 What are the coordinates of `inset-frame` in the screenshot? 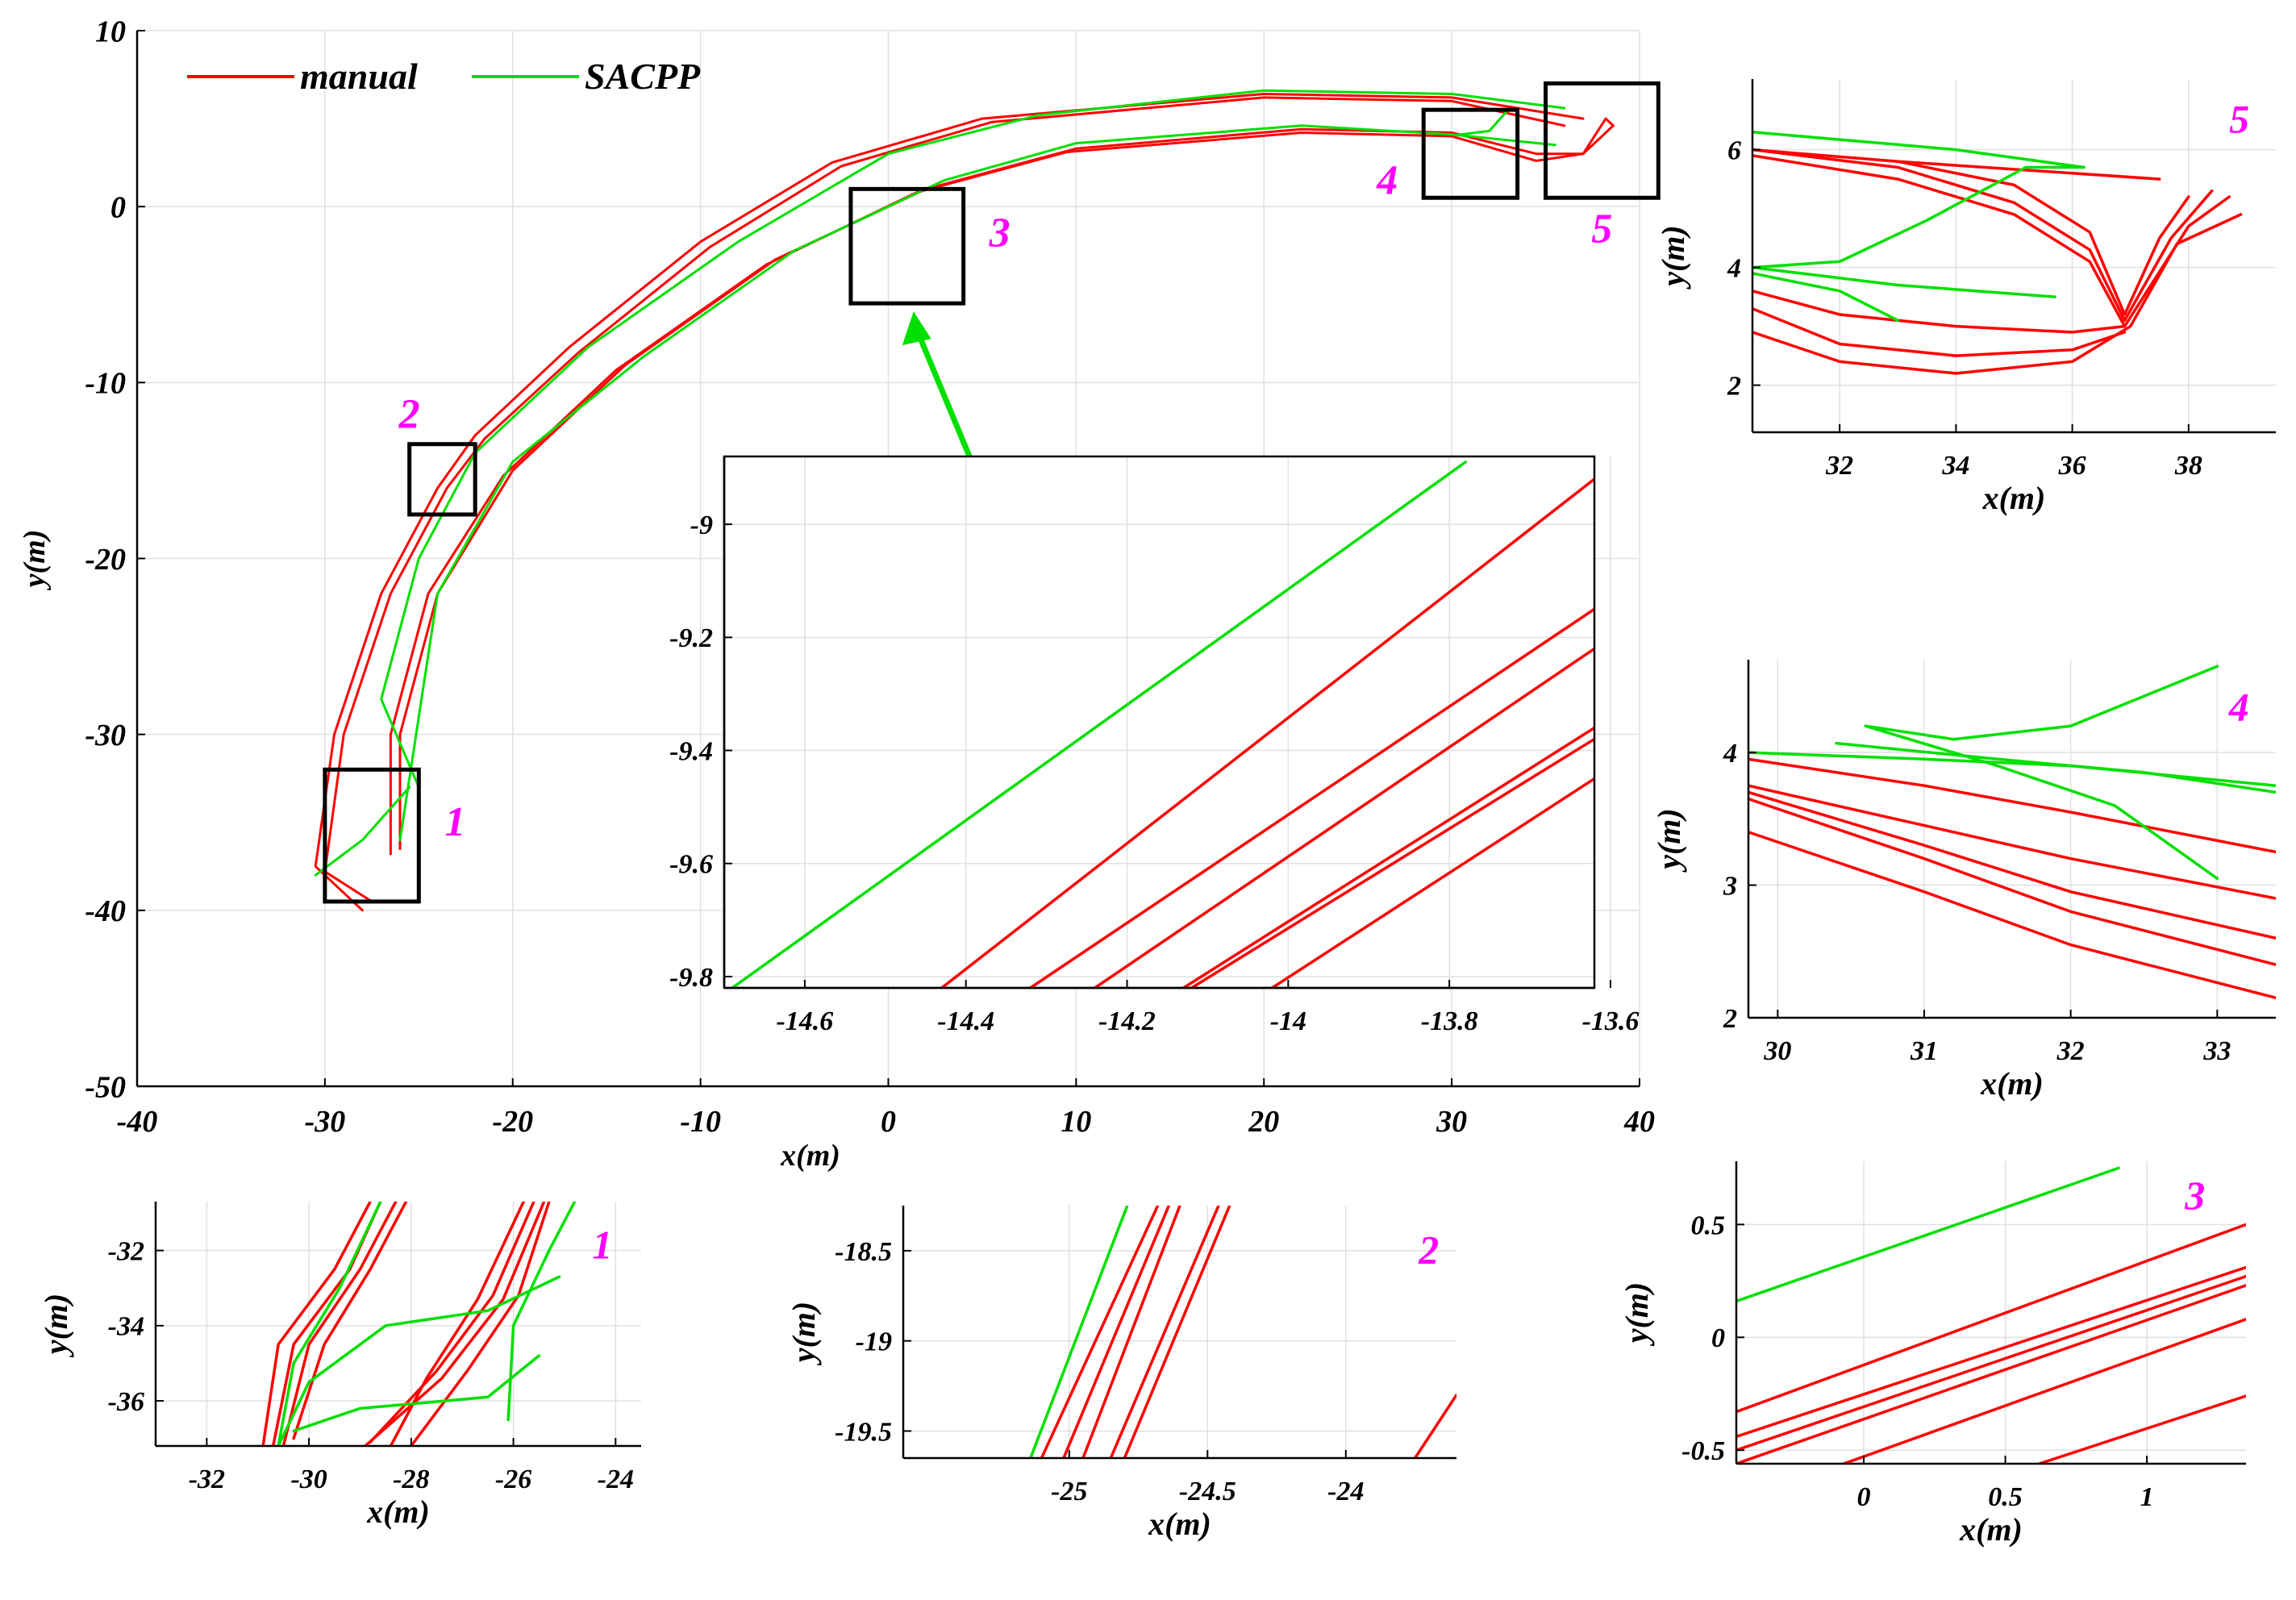 It's located at (1159, 722).